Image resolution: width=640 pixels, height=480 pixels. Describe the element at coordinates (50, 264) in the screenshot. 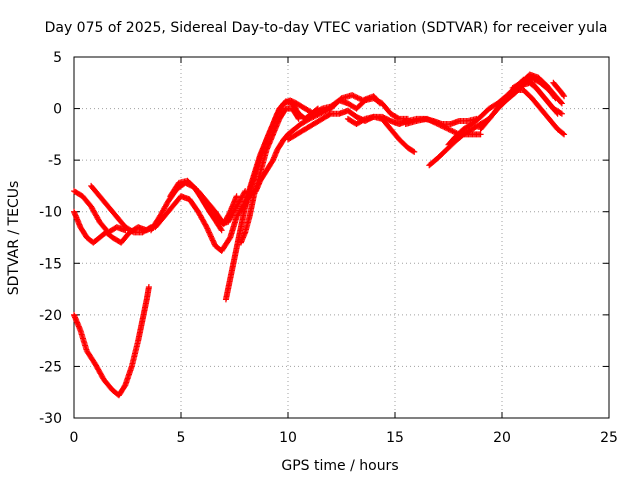

I see `y-tick-label: -15` at that location.